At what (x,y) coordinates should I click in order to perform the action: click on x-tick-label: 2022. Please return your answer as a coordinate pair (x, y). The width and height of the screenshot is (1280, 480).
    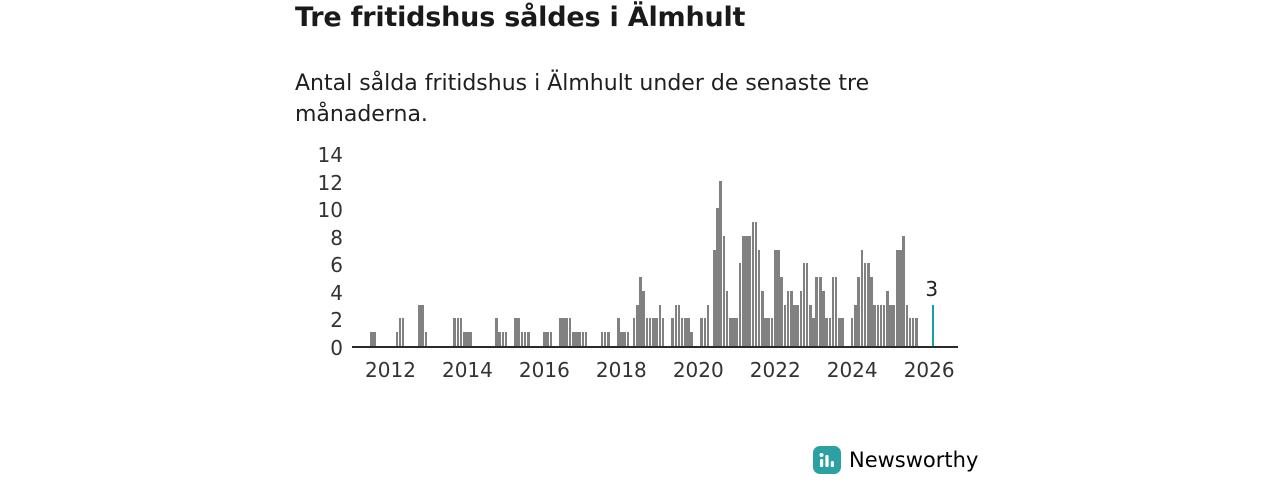
    Looking at the image, I should click on (775, 370).